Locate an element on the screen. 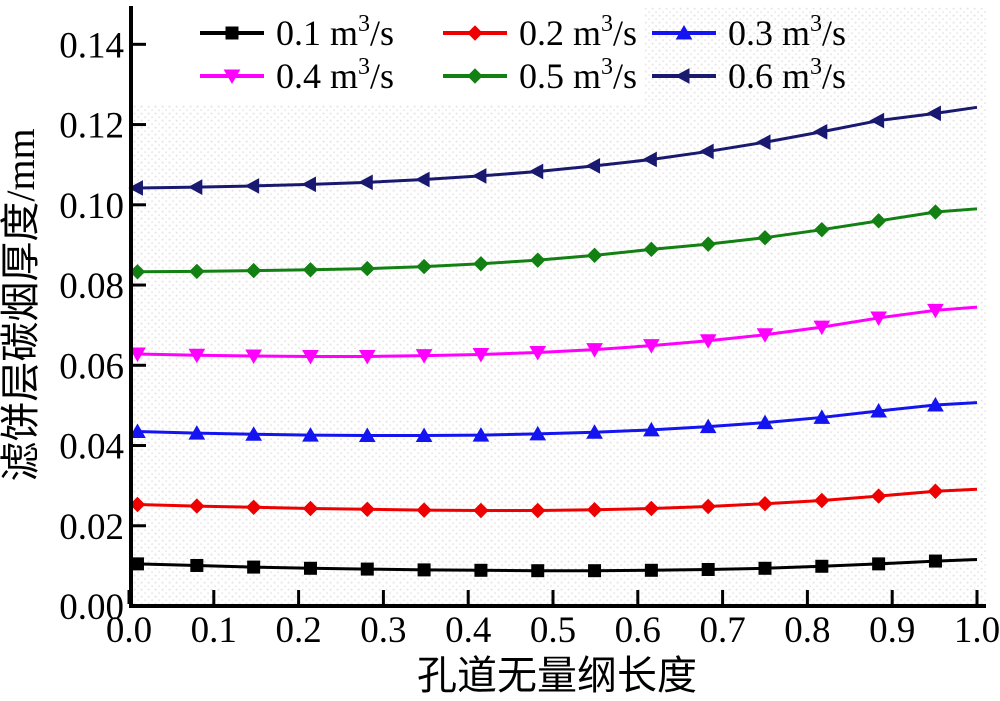  x-tick-label: 0.6 is located at coordinates (638, 630).